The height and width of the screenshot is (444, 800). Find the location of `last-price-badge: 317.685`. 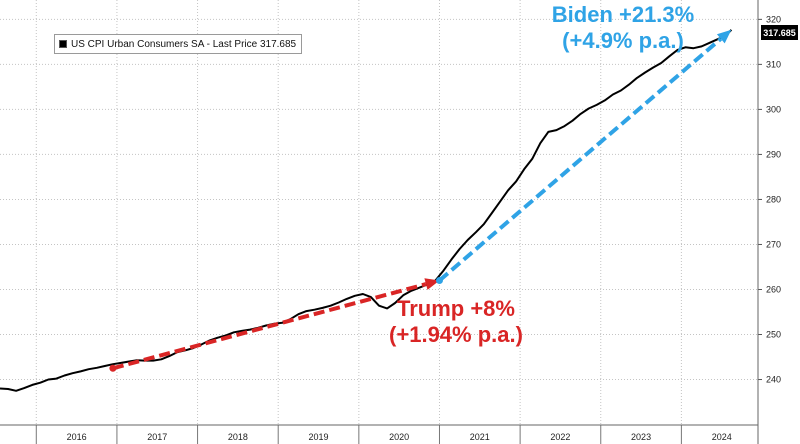

last-price-badge: 317.685 is located at coordinates (779, 32).